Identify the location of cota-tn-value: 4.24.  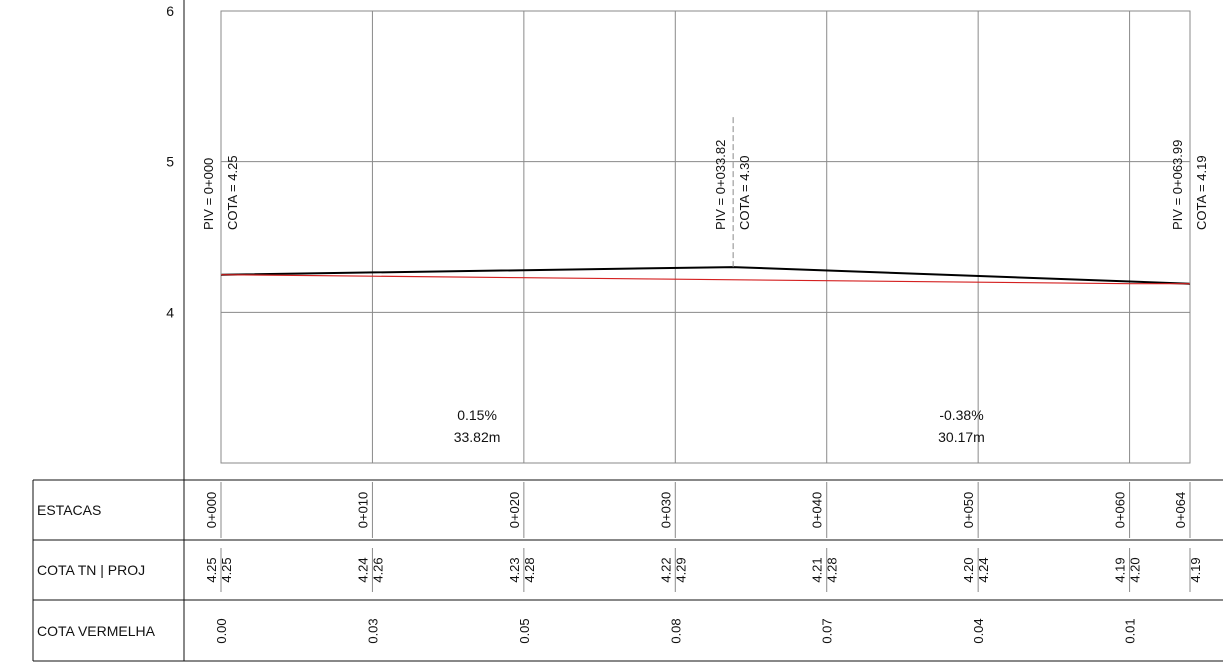
(362, 569).